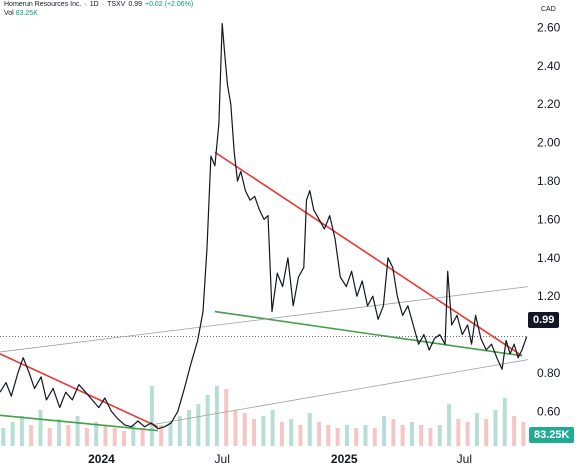 This screenshot has height=466, width=580. Describe the element at coordinates (94, 4) in the screenshot. I see `interval: 1D` at that location.